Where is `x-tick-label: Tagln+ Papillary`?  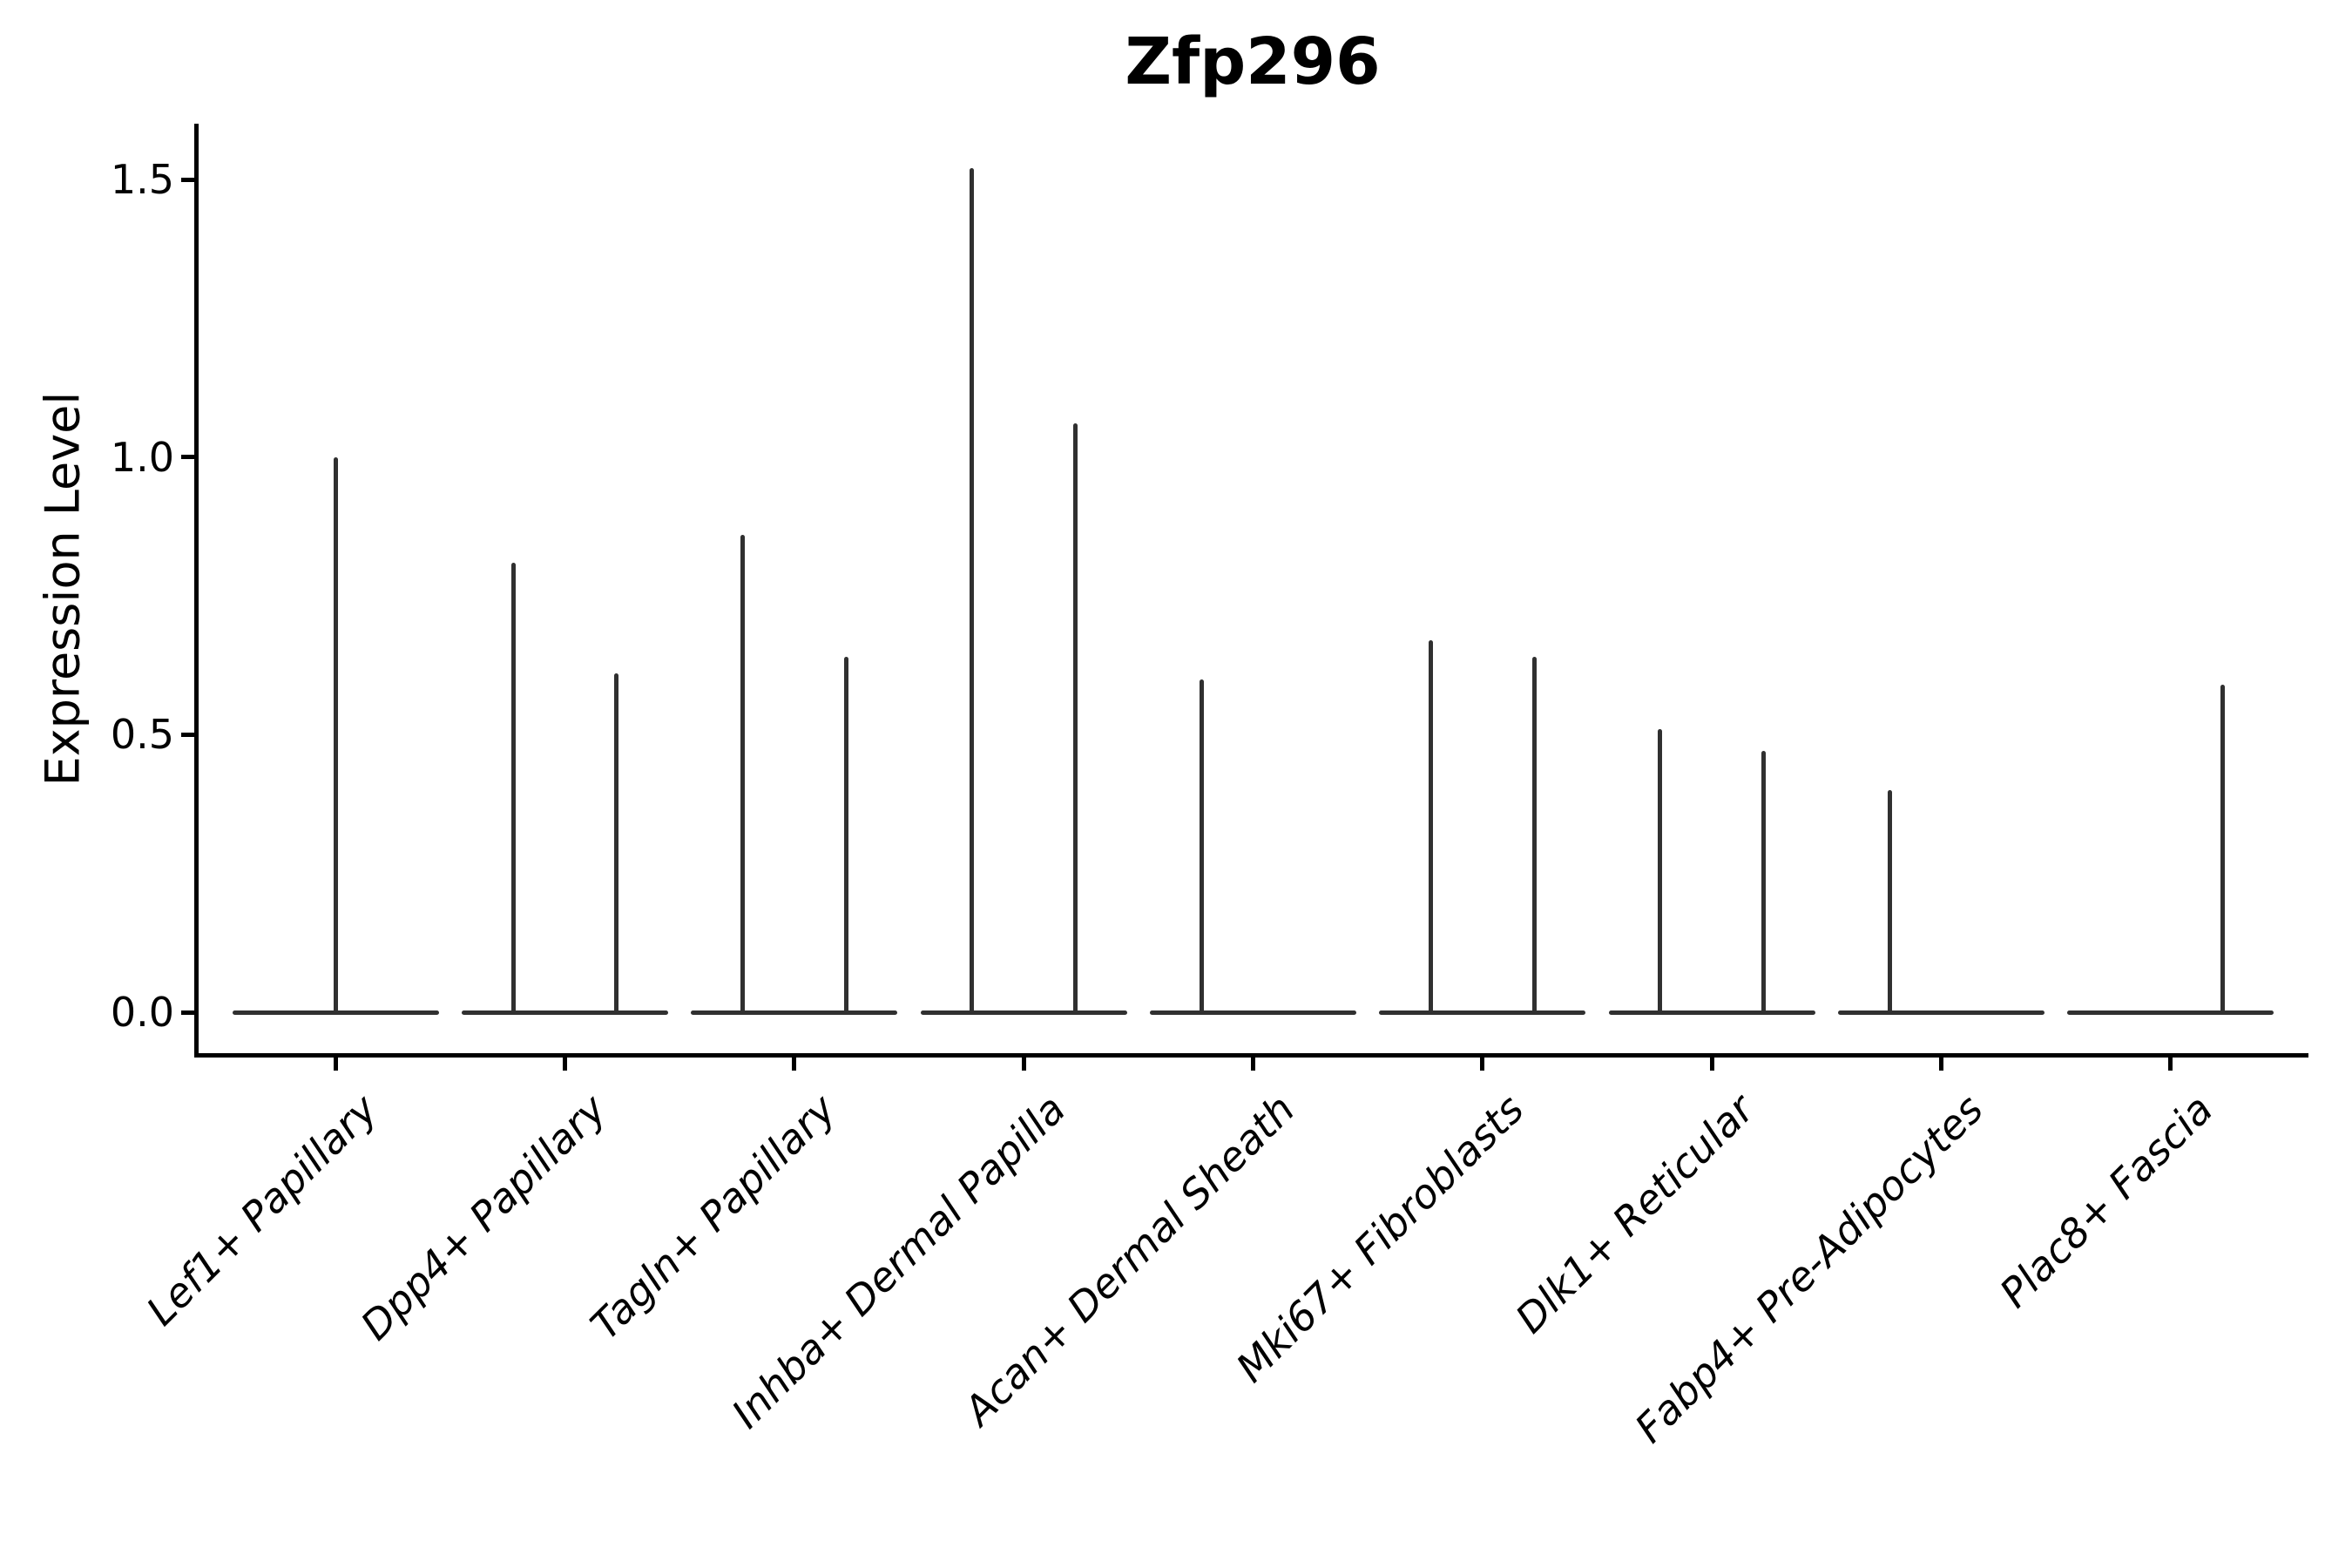 x-tick-label: Tagln+ Papillary is located at coordinates (713, 1217).